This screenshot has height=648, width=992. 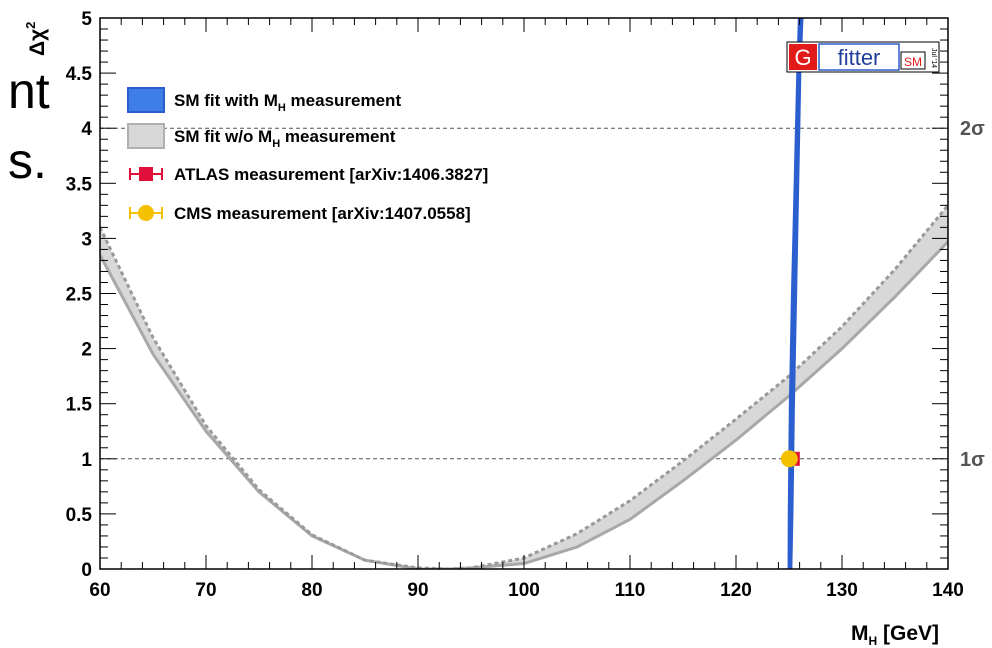 What do you see at coordinates (972, 460) in the screenshot?
I see `sigma-label: 1σ` at bounding box center [972, 460].